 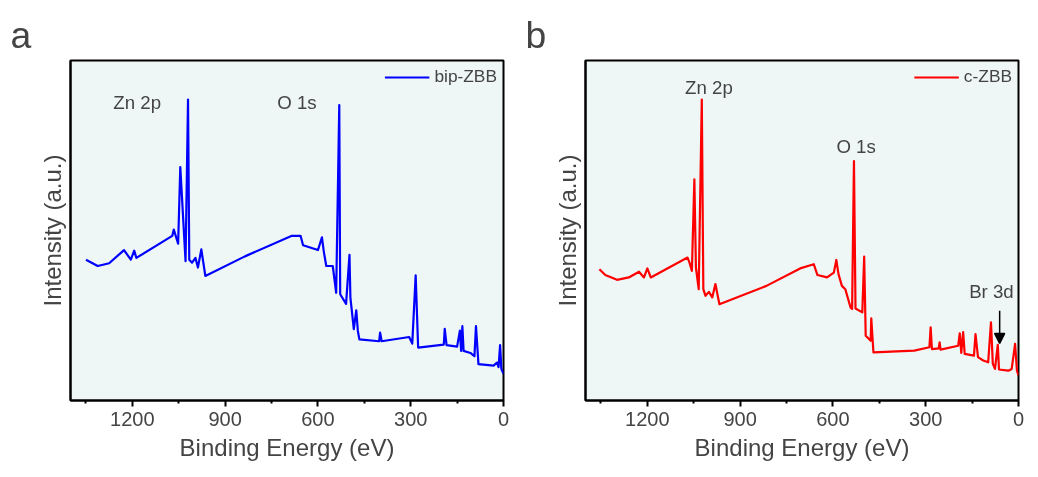 What do you see at coordinates (987, 76) in the screenshot?
I see `legend-label: c-ZBB` at bounding box center [987, 76].